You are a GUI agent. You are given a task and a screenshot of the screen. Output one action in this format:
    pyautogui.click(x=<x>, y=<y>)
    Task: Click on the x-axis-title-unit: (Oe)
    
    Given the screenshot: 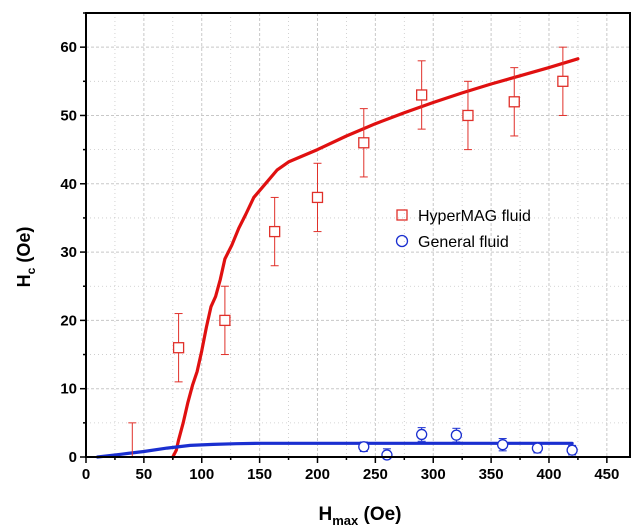 What is the action you would take?
    pyautogui.click(x=379, y=514)
    